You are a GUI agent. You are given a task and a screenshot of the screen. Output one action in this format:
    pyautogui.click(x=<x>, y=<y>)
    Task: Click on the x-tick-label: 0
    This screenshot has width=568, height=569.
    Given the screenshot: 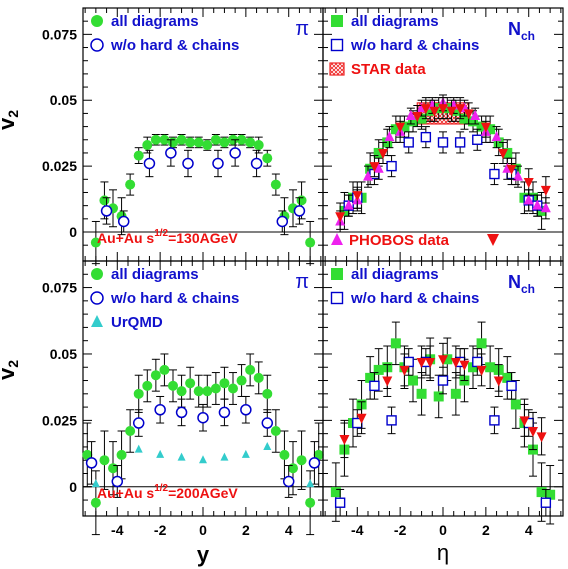 What is the action you would take?
    pyautogui.click(x=443, y=530)
    